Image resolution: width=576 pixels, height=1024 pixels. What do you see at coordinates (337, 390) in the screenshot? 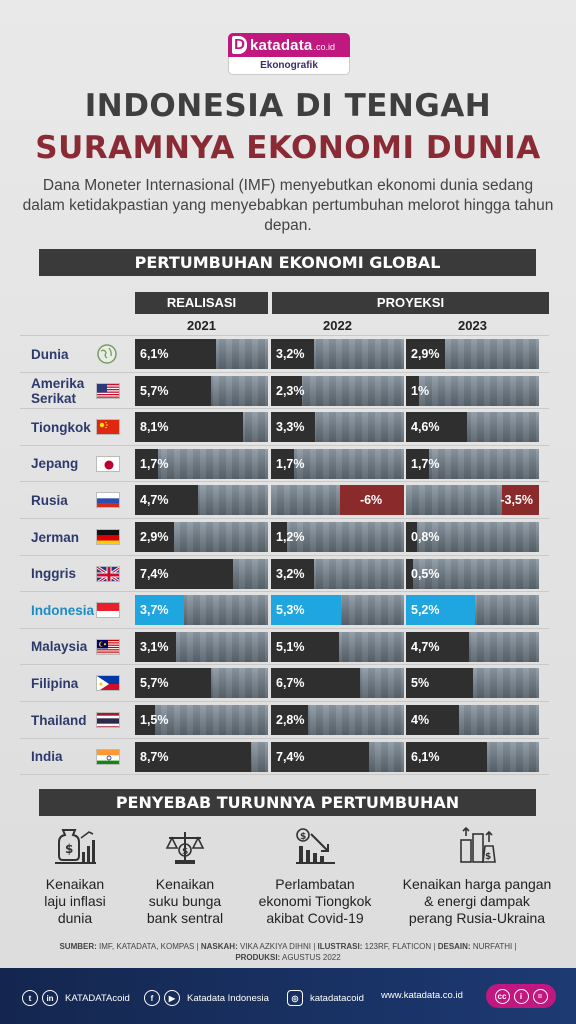
I see `bar-cell-amerika-serikat-2022: 2,3%` at bounding box center [337, 390].